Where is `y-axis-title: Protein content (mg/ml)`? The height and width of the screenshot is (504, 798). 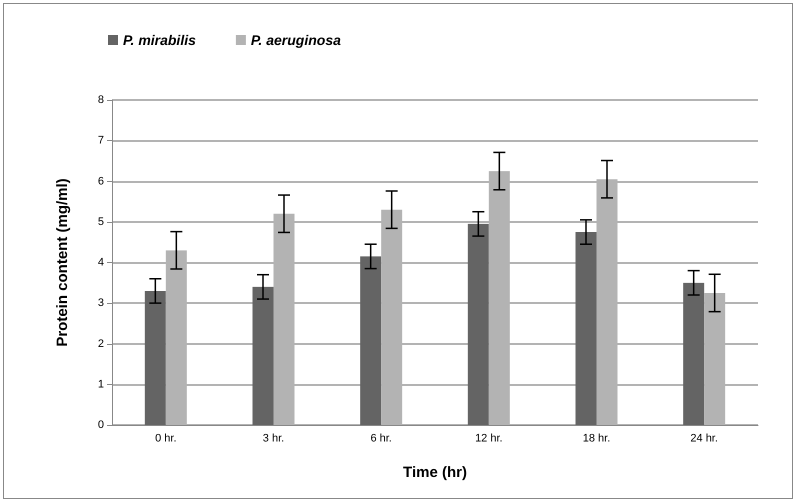
y-axis-title: Protein content (mg/ml) is located at coordinates (62, 262).